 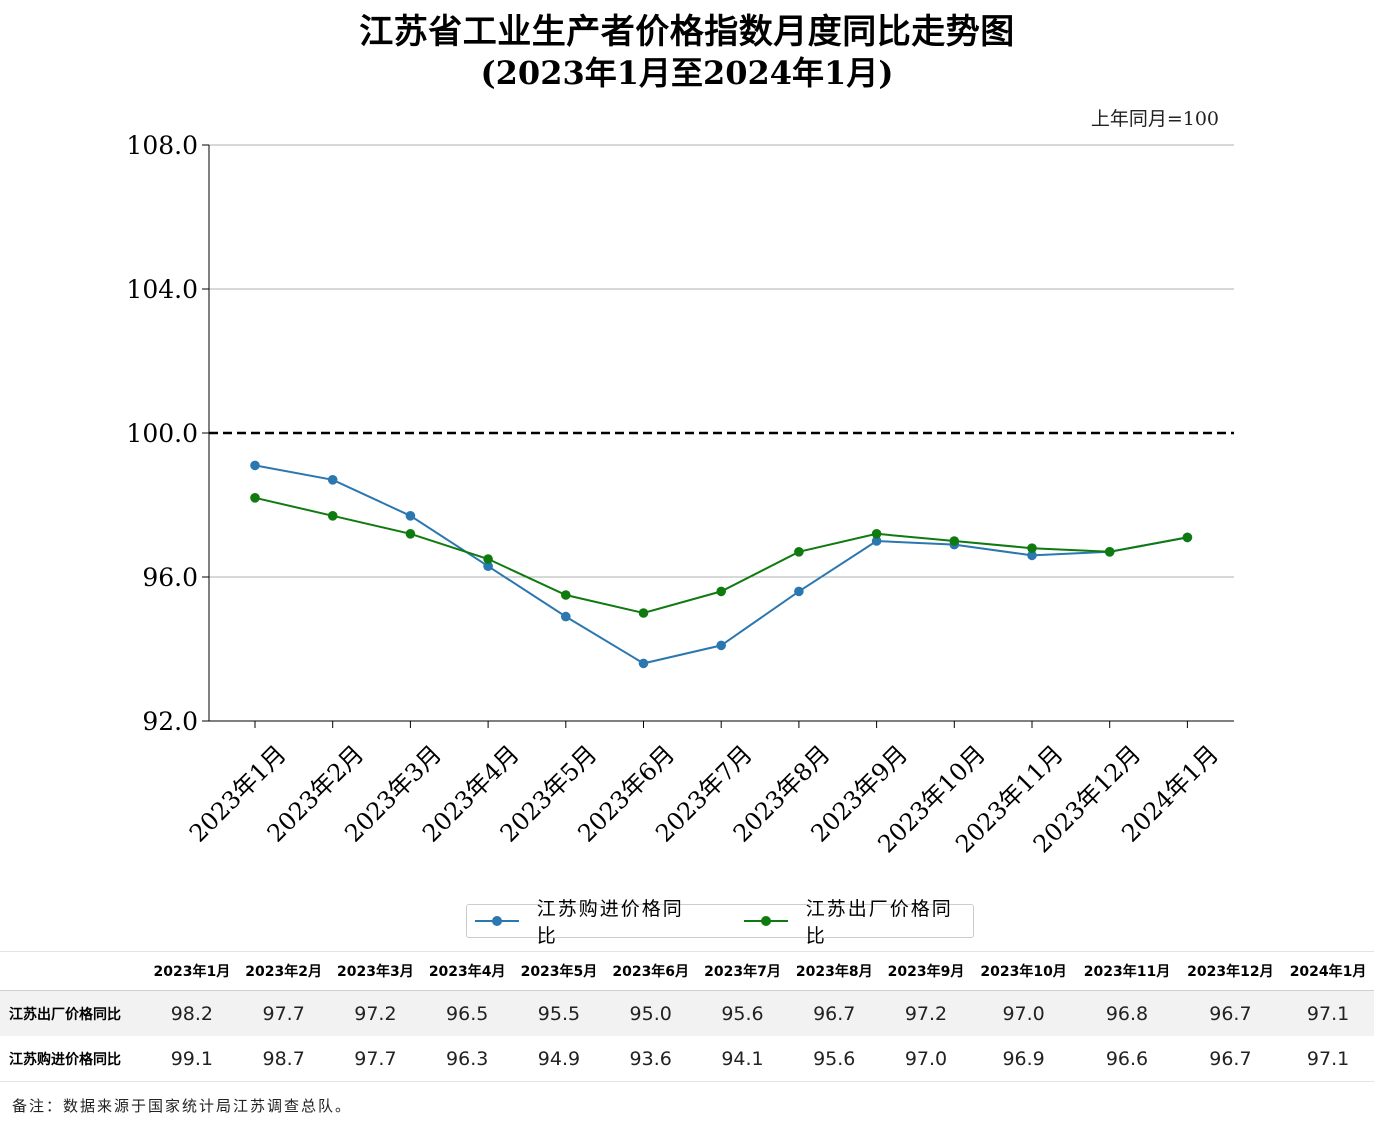 What do you see at coordinates (766, 921) in the screenshot?
I see `legend-marker-output` at bounding box center [766, 921].